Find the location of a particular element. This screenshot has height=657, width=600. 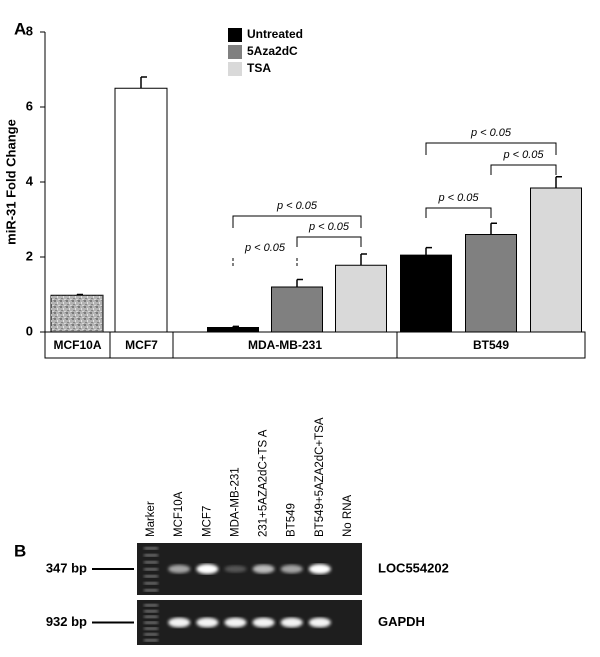

legend-label: 5Aza2dC is located at coordinates (272, 51).